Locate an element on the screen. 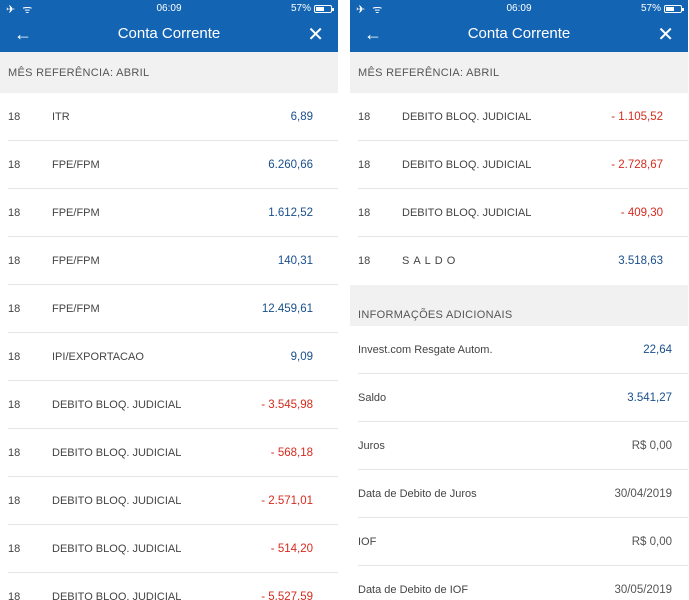 The image size is (689, 600). info-value: 22,64 is located at coordinates (657, 349).